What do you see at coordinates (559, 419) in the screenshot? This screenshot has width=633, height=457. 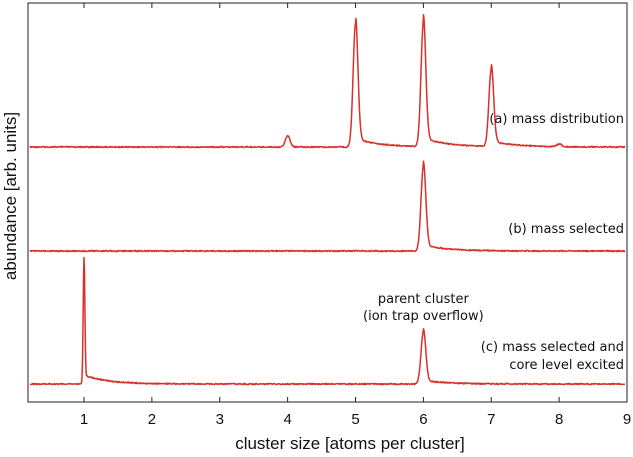 I see `x-tick-label-8: 8` at bounding box center [559, 419].